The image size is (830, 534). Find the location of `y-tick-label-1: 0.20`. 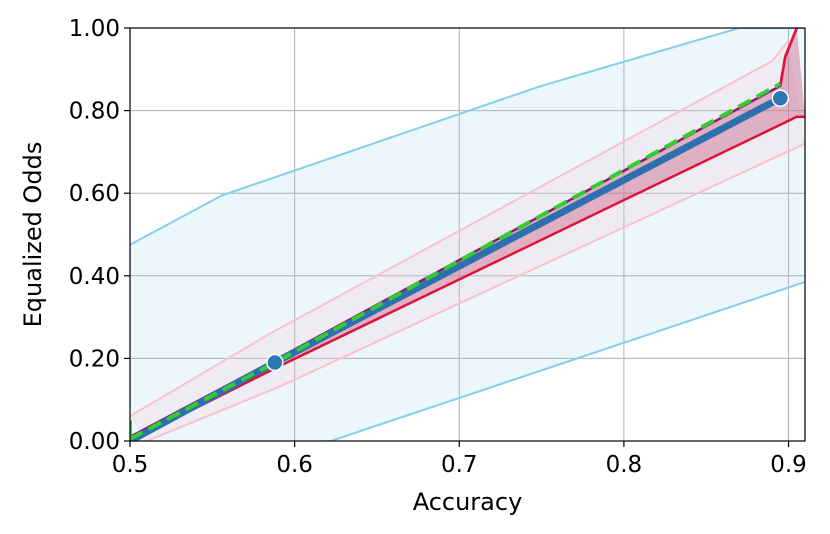

y-tick-label-1: 0.20 is located at coordinates (94, 359).